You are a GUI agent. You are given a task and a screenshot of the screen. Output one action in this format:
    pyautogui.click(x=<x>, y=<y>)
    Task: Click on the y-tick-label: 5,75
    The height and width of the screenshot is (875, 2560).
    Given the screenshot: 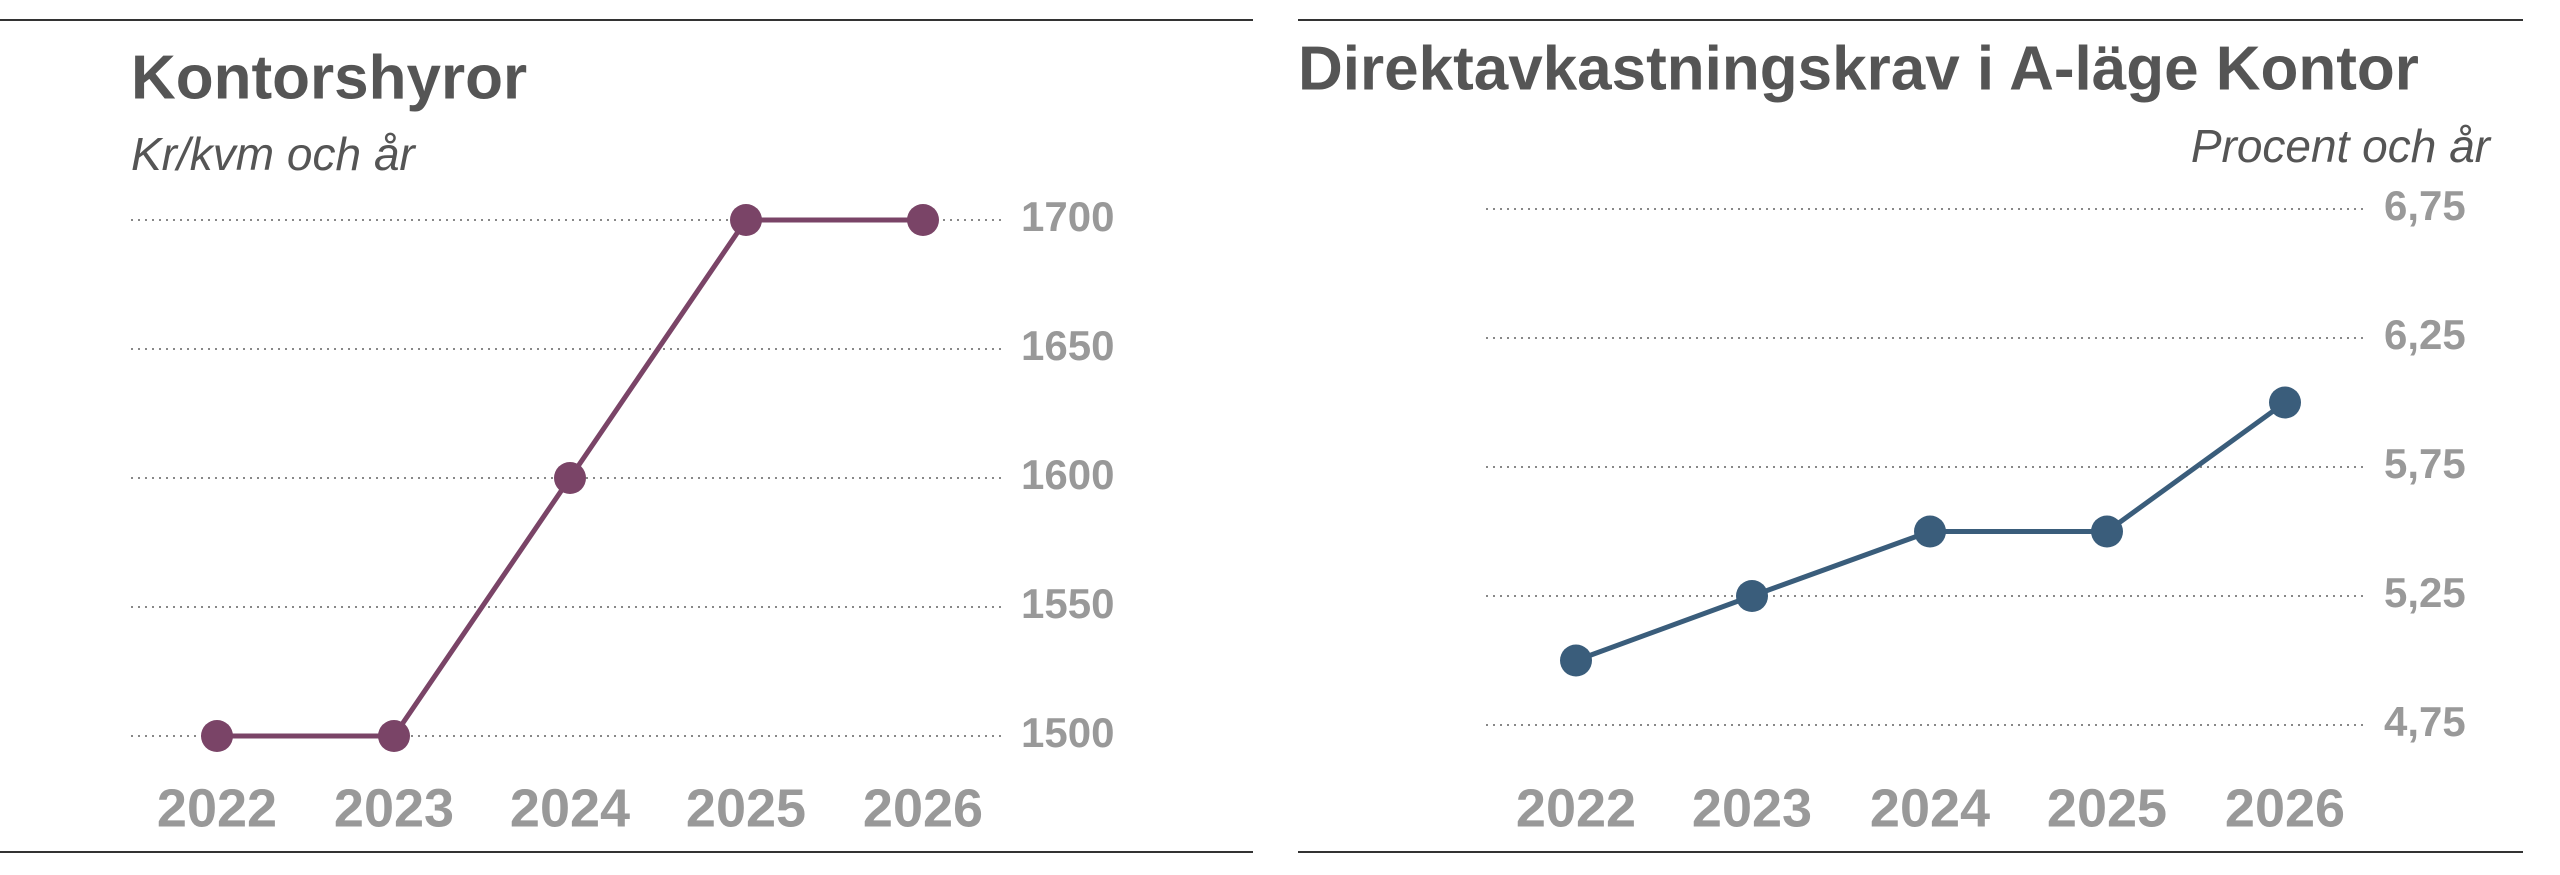 What is the action you would take?
    pyautogui.click(x=2425, y=463)
    